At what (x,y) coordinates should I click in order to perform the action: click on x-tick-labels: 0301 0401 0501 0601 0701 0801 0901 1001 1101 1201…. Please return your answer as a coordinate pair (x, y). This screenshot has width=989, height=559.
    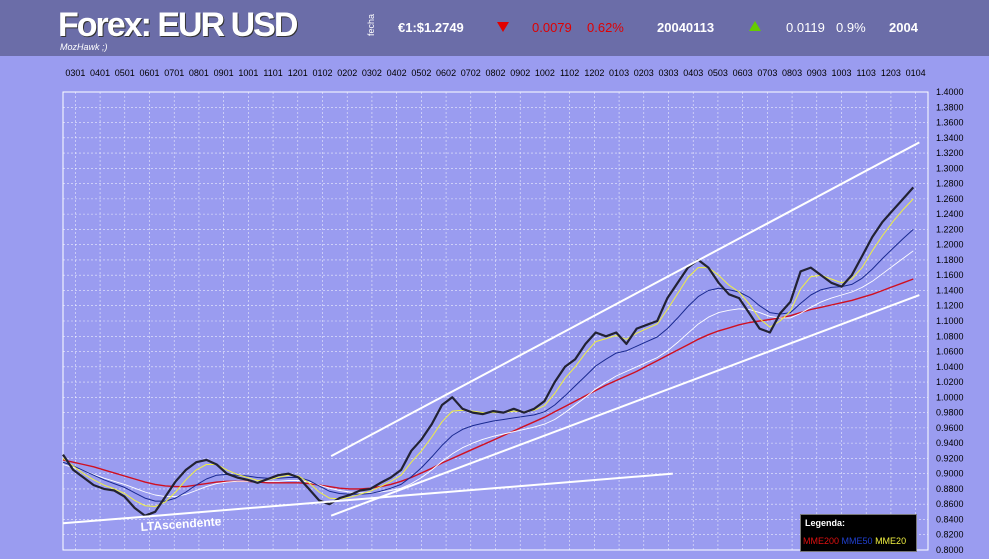
    Looking at the image, I should click on (495, 73).